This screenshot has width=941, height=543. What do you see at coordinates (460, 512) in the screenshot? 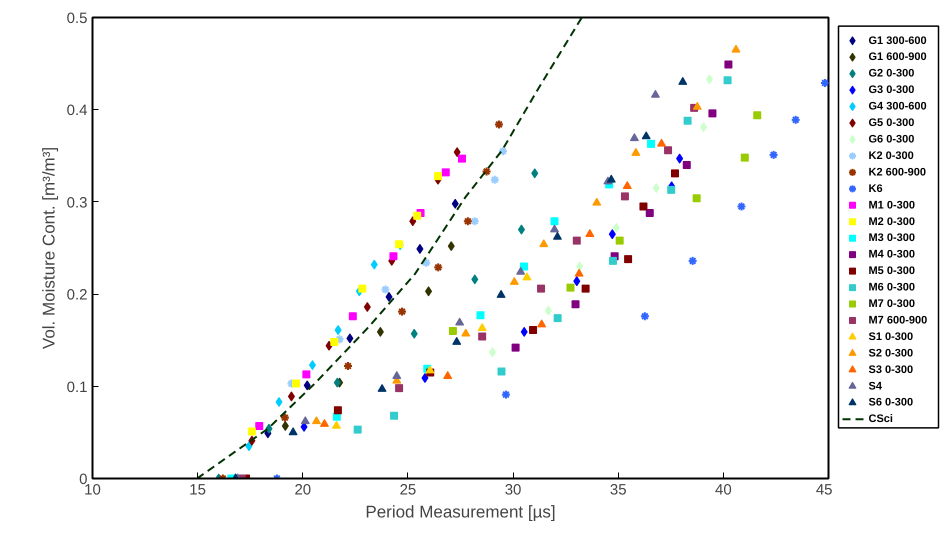
I see `x-axis-title: Period Measurement [µs]` at bounding box center [460, 512].